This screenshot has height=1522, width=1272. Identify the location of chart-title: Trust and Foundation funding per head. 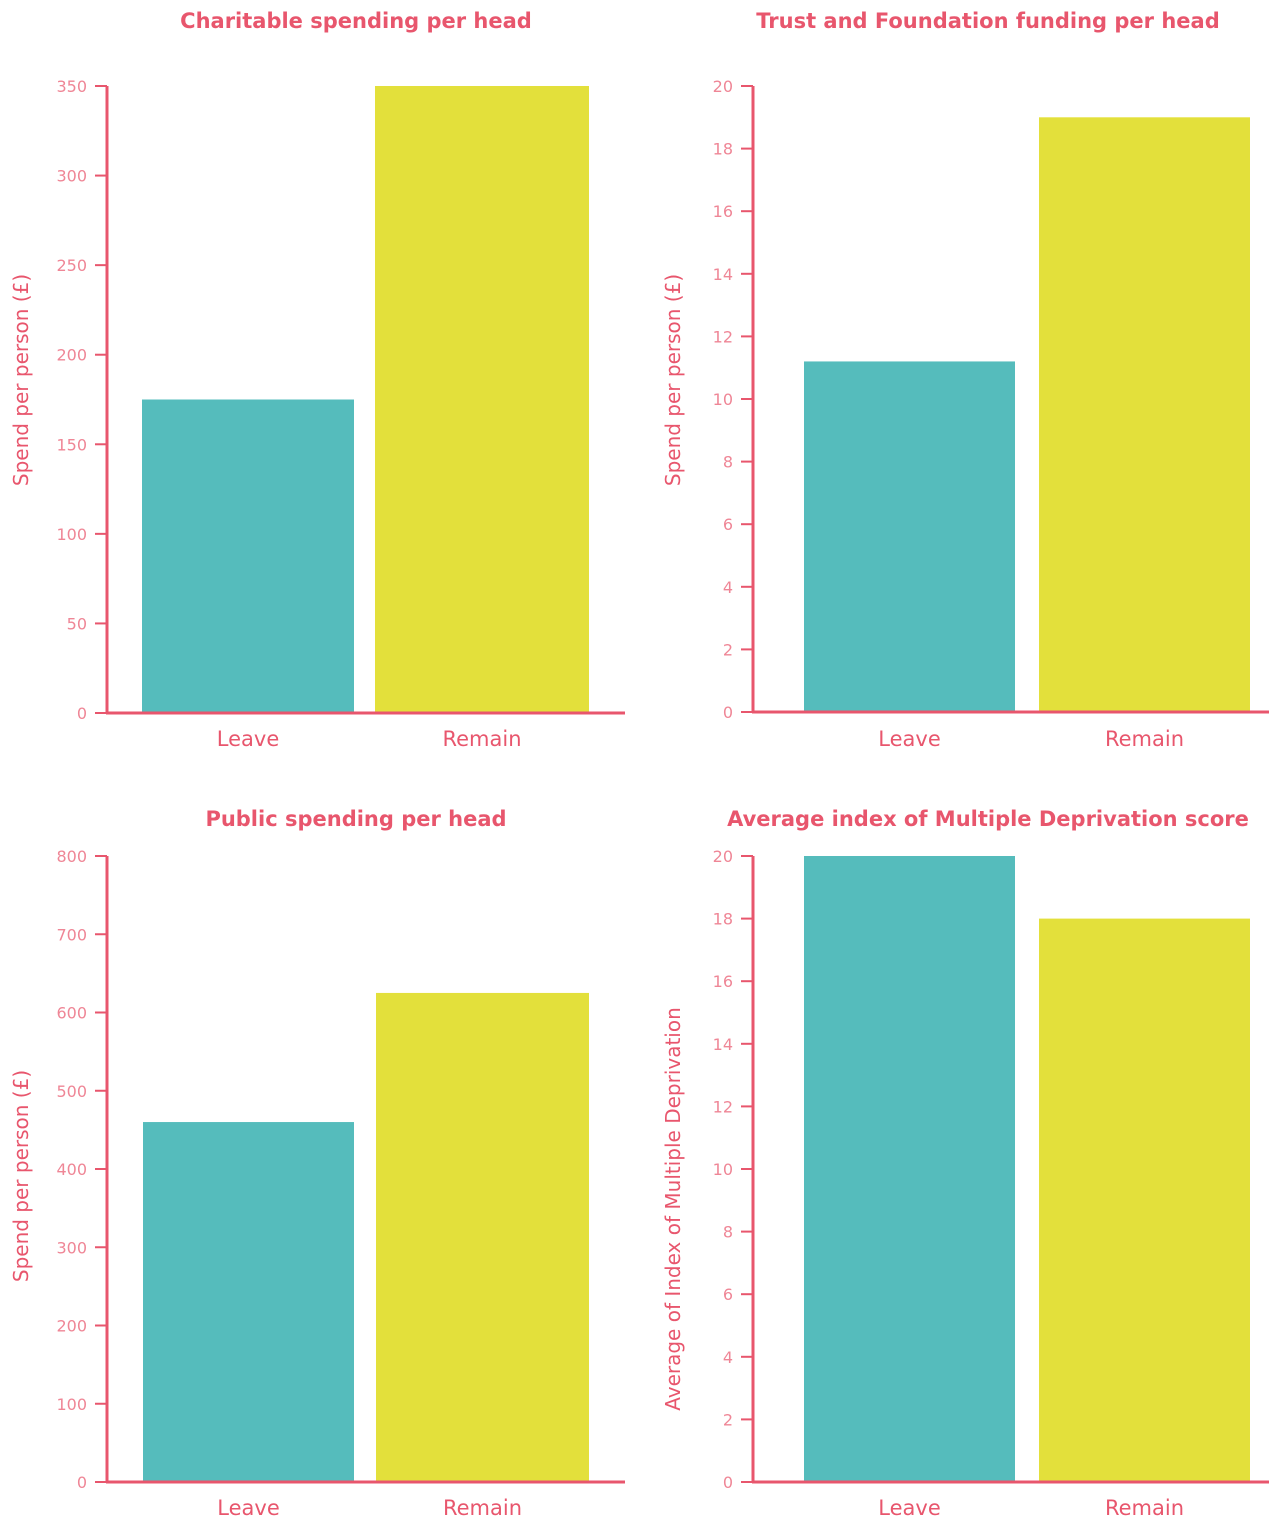
(988, 21).